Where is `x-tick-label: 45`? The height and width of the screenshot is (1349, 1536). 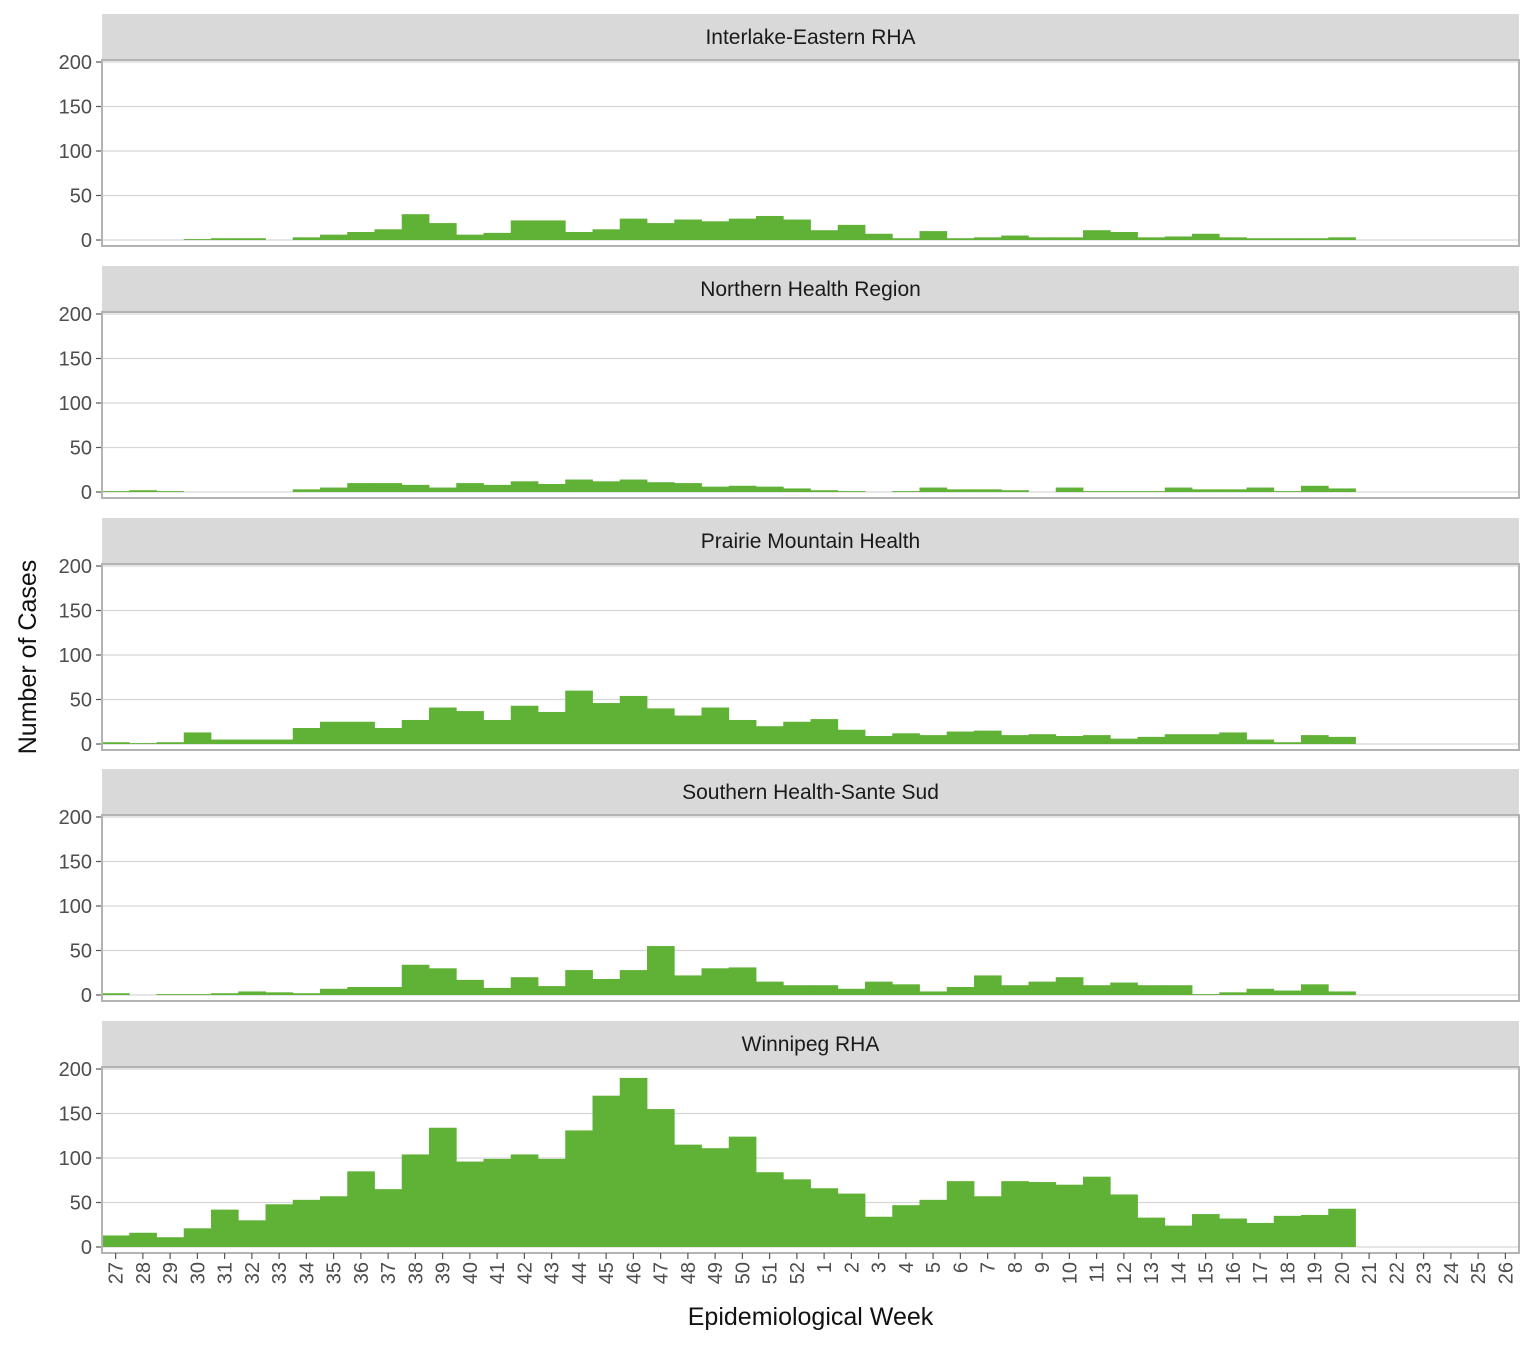
x-tick-label: 45 is located at coordinates (607, 1273).